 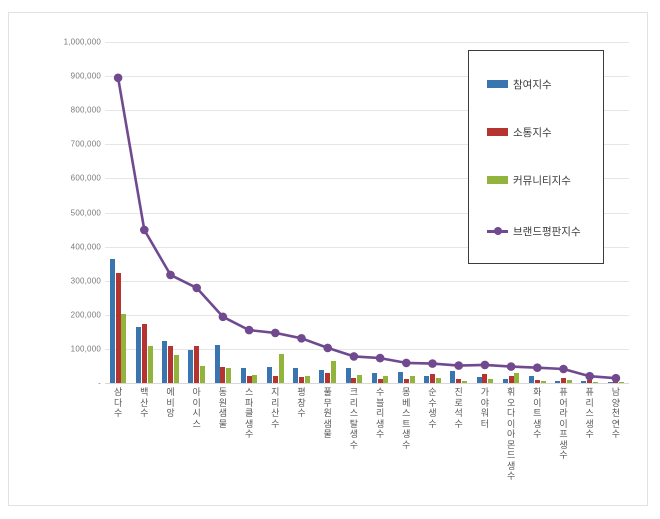 I want to click on line-marker: 진로석수: 51,000, so click(x=459, y=365).